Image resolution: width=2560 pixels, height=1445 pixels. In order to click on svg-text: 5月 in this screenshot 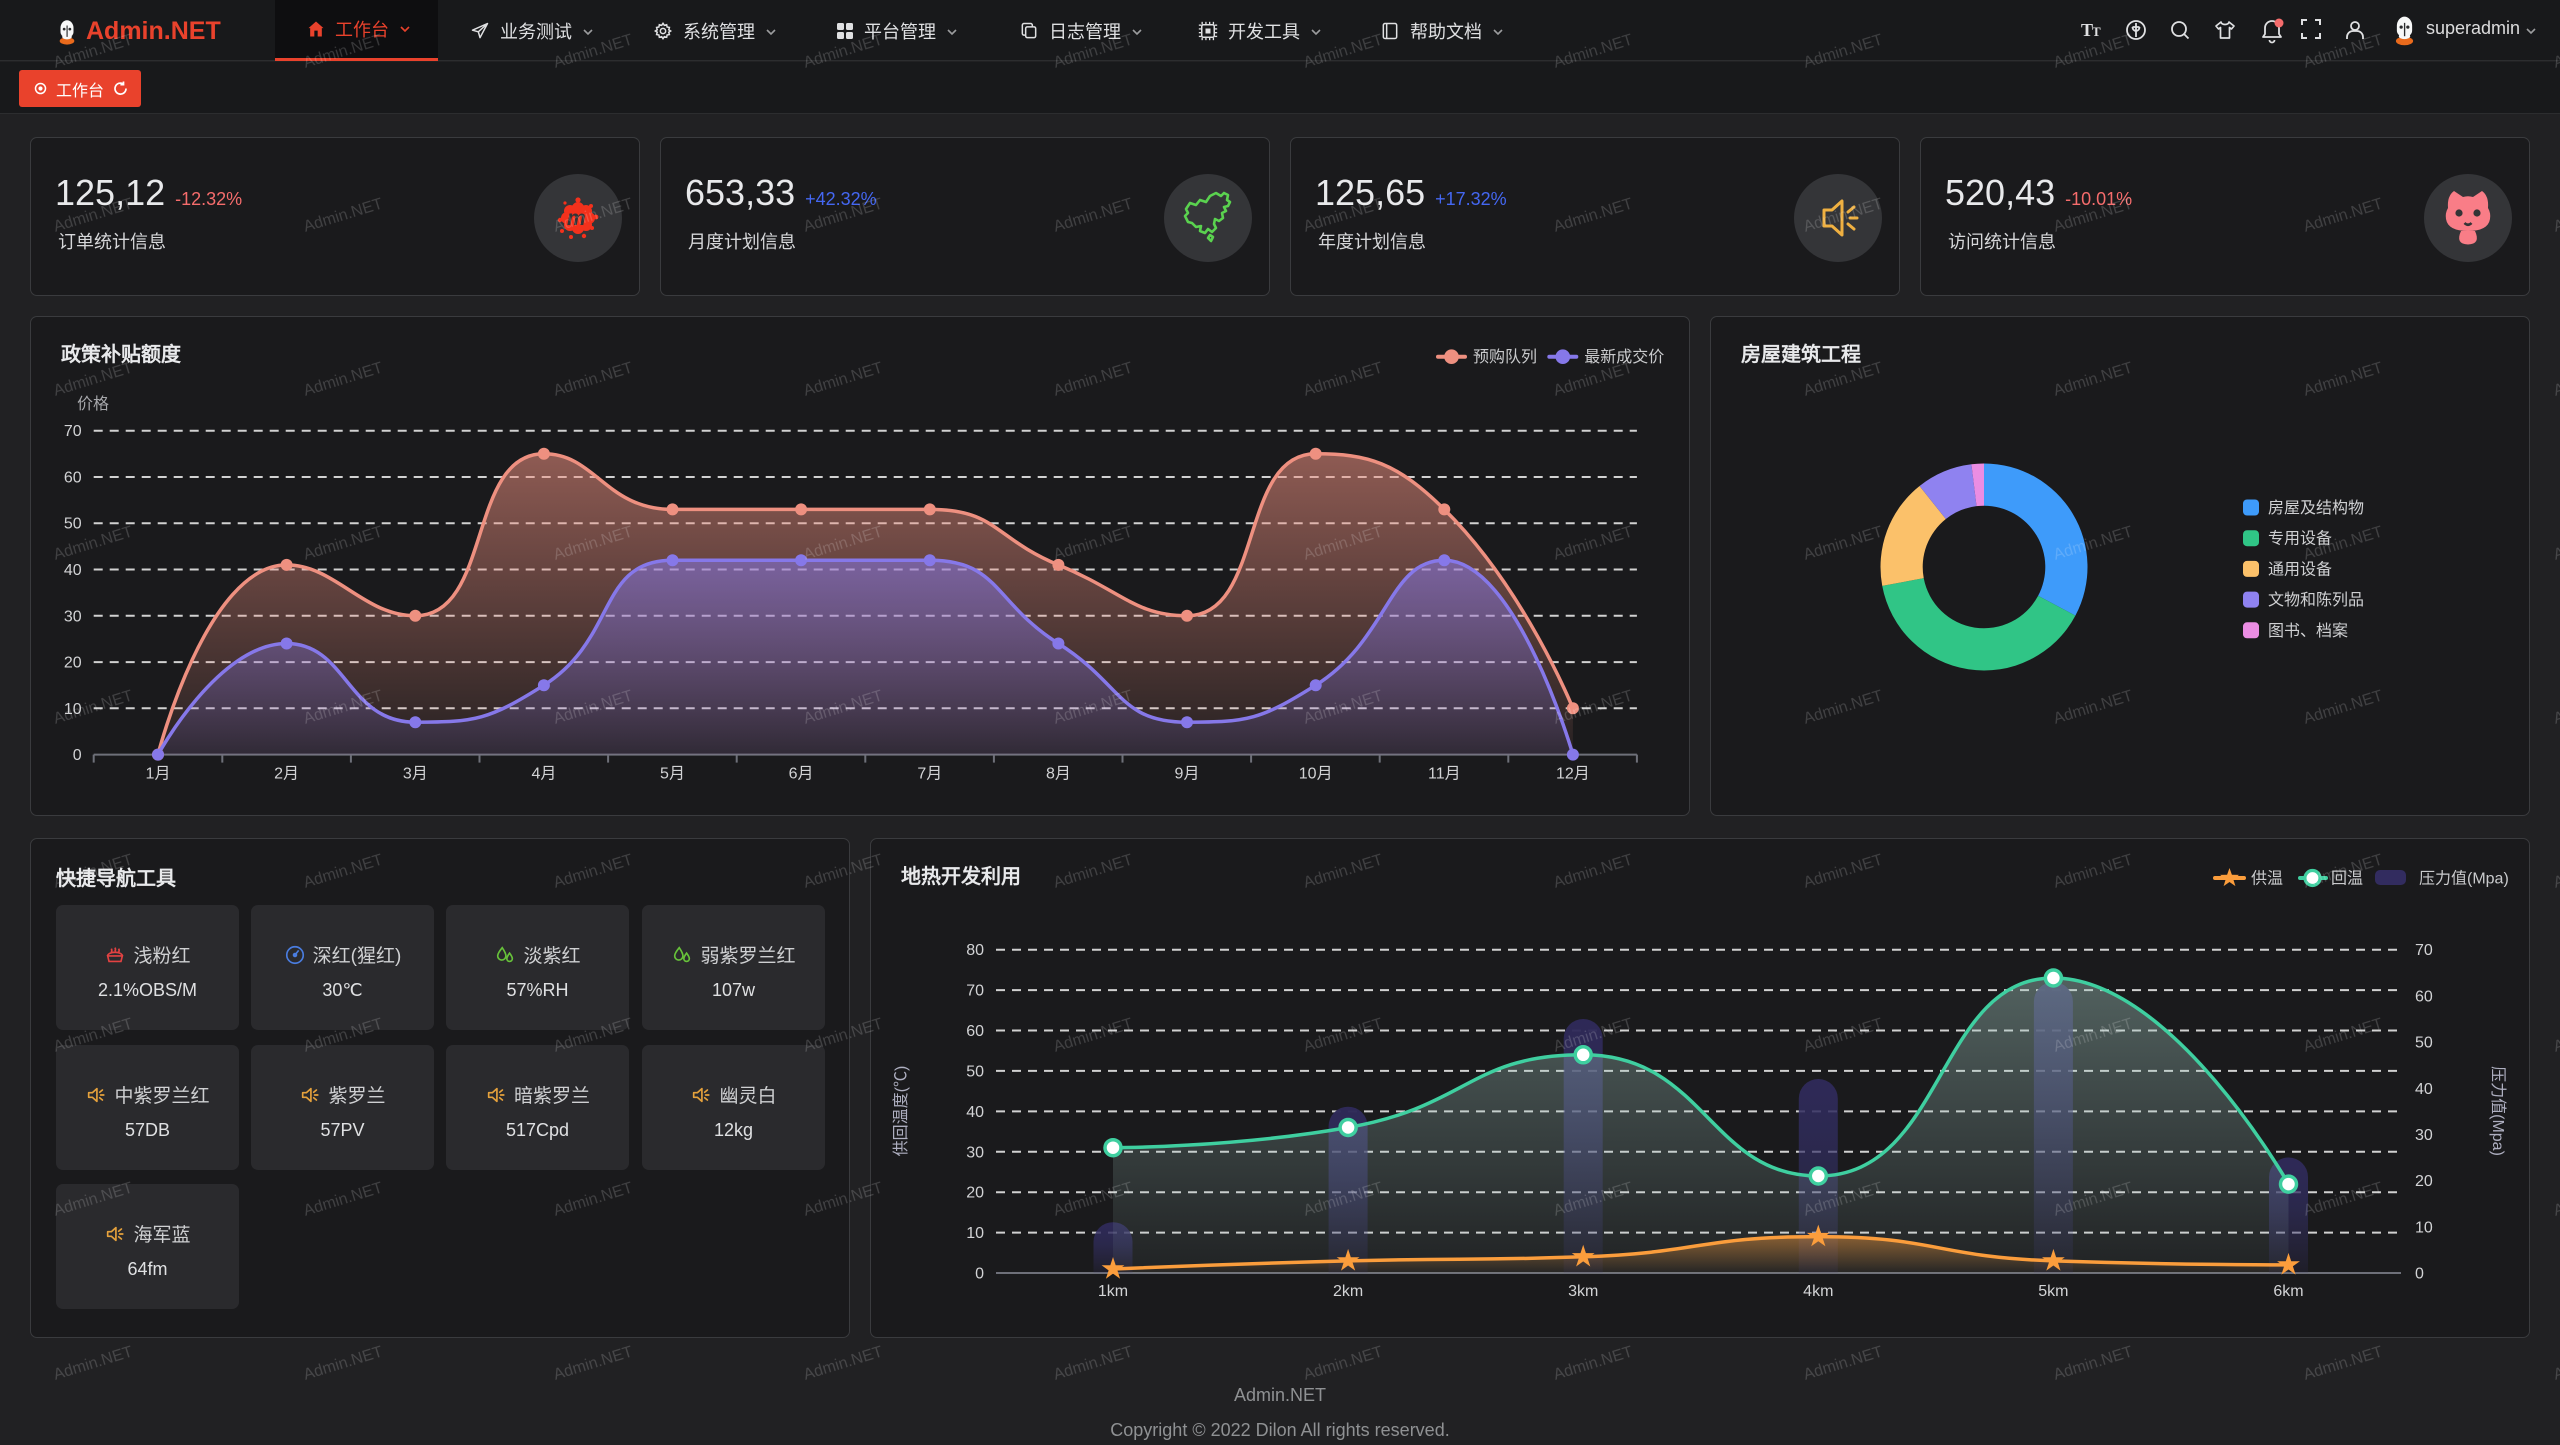, I will do `click(672, 774)`.